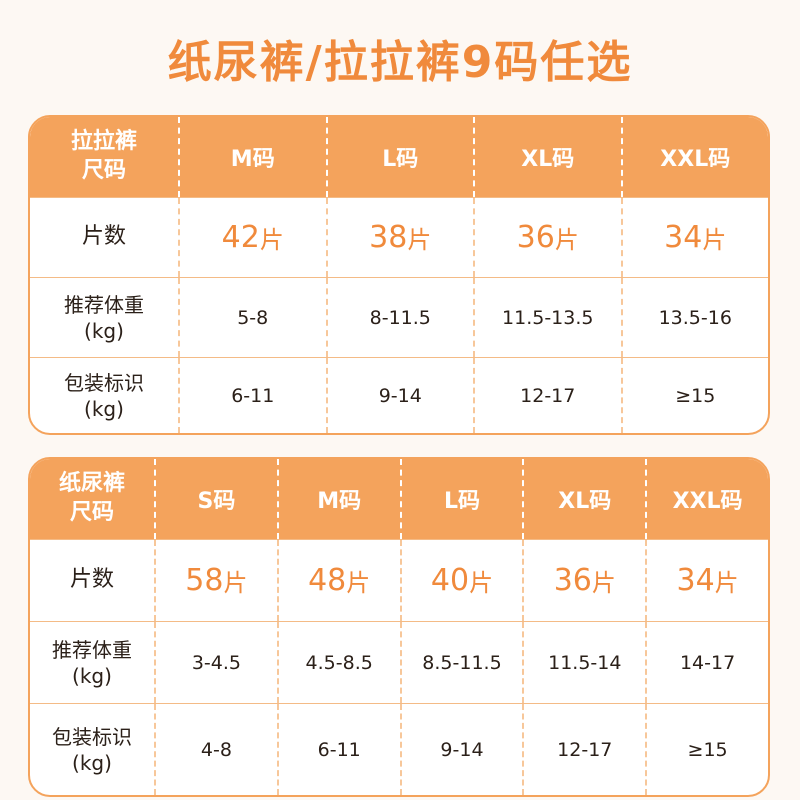 This screenshot has width=800, height=800. Describe the element at coordinates (327, 580) in the screenshot. I see `count-value: 48` at that location.